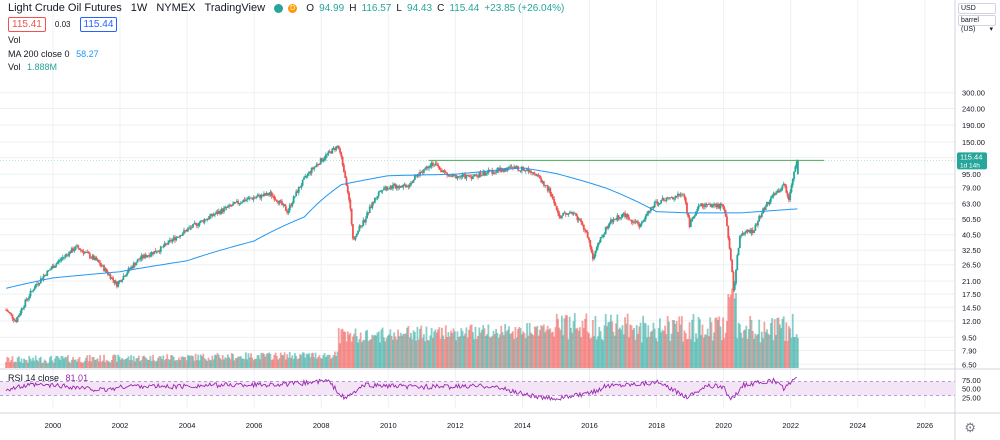 The width and height of the screenshot is (1000, 440). What do you see at coordinates (53, 53) in the screenshot?
I see `legend-ma: MA 200 close 0 58.27` at bounding box center [53, 53].